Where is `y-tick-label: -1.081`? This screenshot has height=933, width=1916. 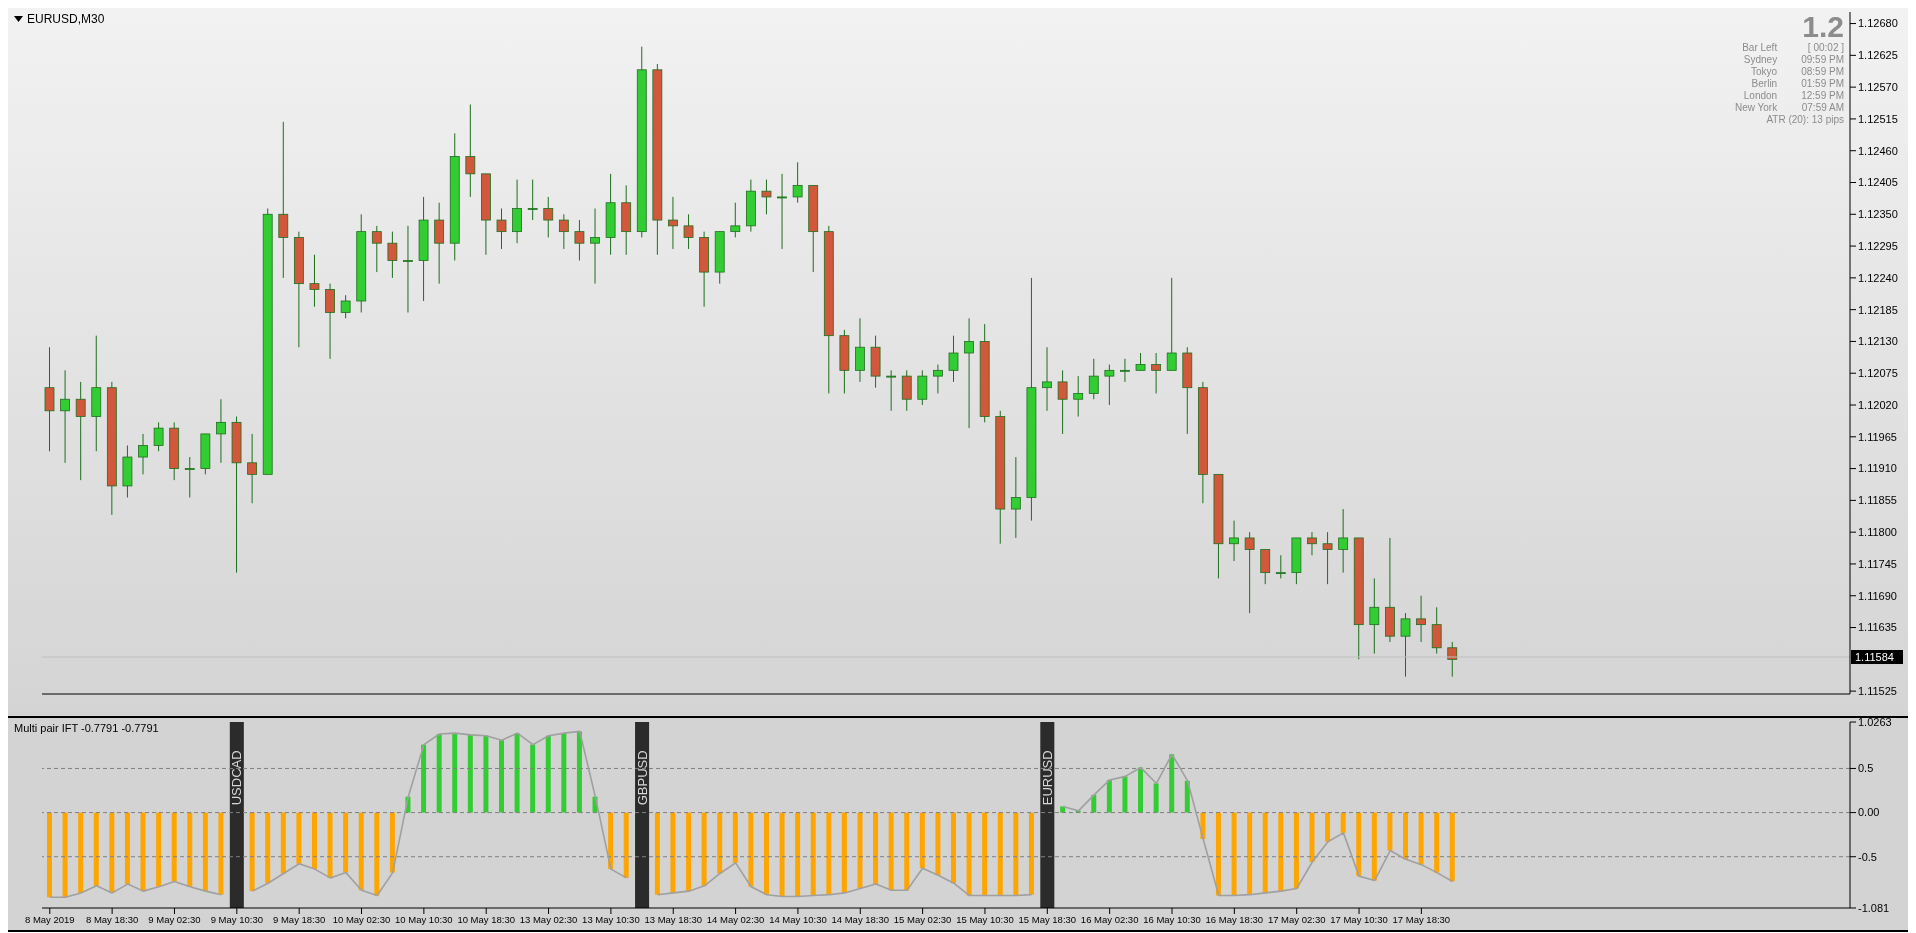 y-tick-label: -1.081 is located at coordinates (1874, 907).